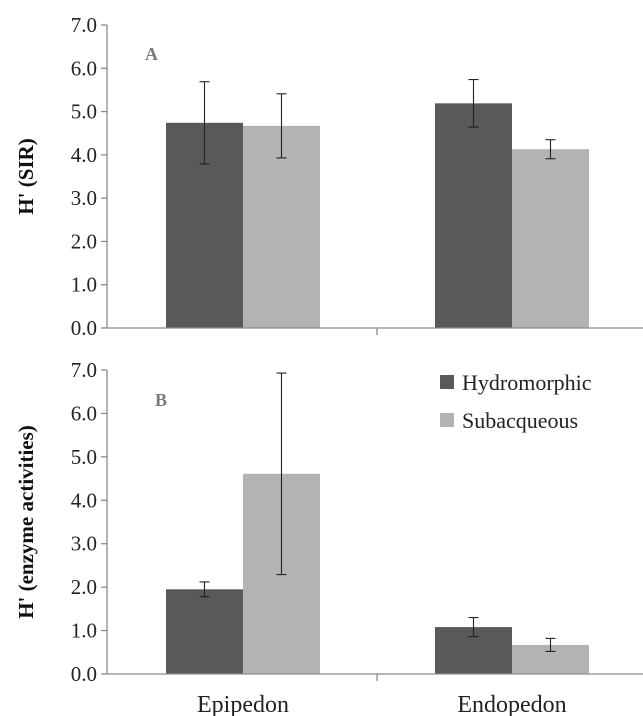  Describe the element at coordinates (151, 54) in the screenshot. I see `panel-label: A` at that location.